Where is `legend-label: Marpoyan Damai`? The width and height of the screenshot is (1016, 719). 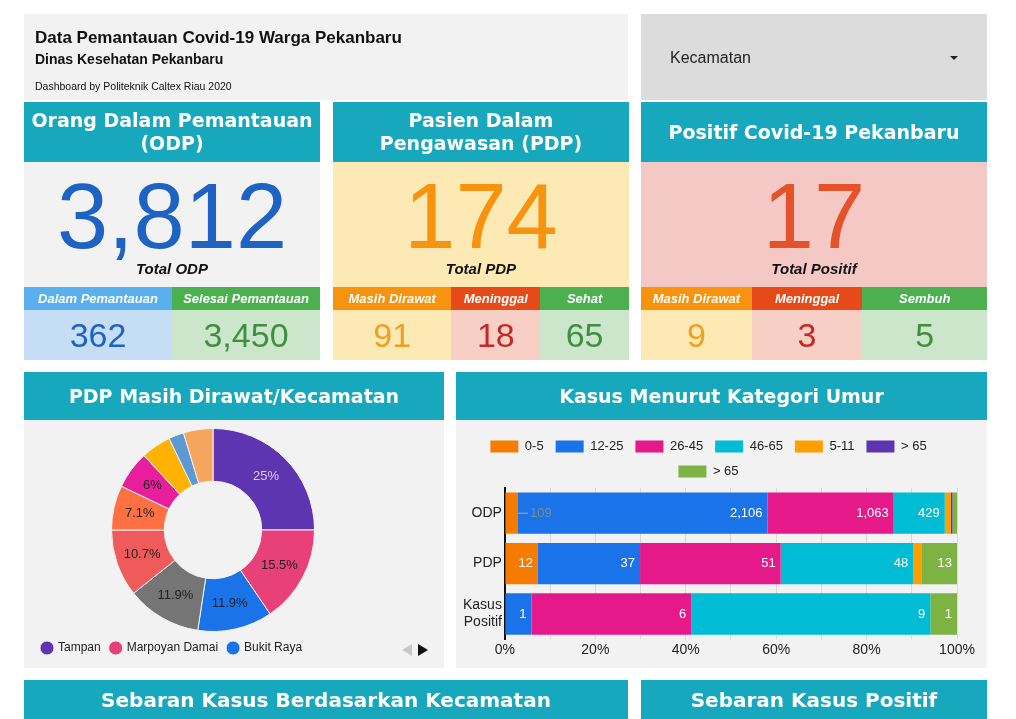
legend-label: Marpoyan Damai is located at coordinates (172, 647).